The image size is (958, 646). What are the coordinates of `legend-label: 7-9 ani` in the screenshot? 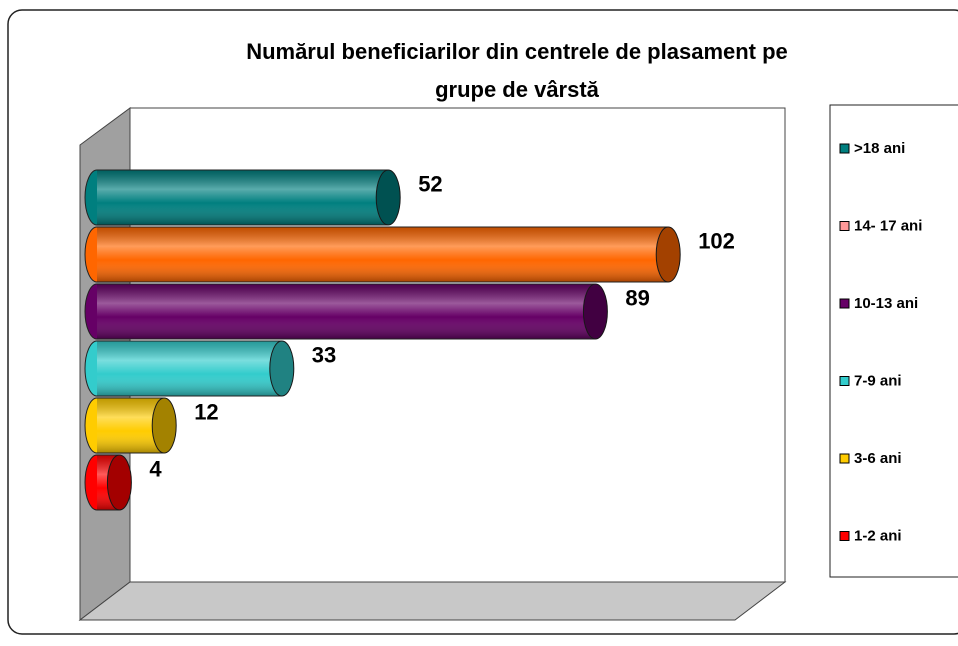 It's located at (878, 380).